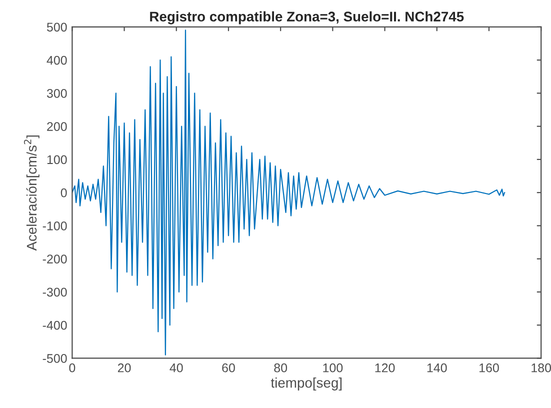  I want to click on y-tick-label: -300, so click(54, 292).